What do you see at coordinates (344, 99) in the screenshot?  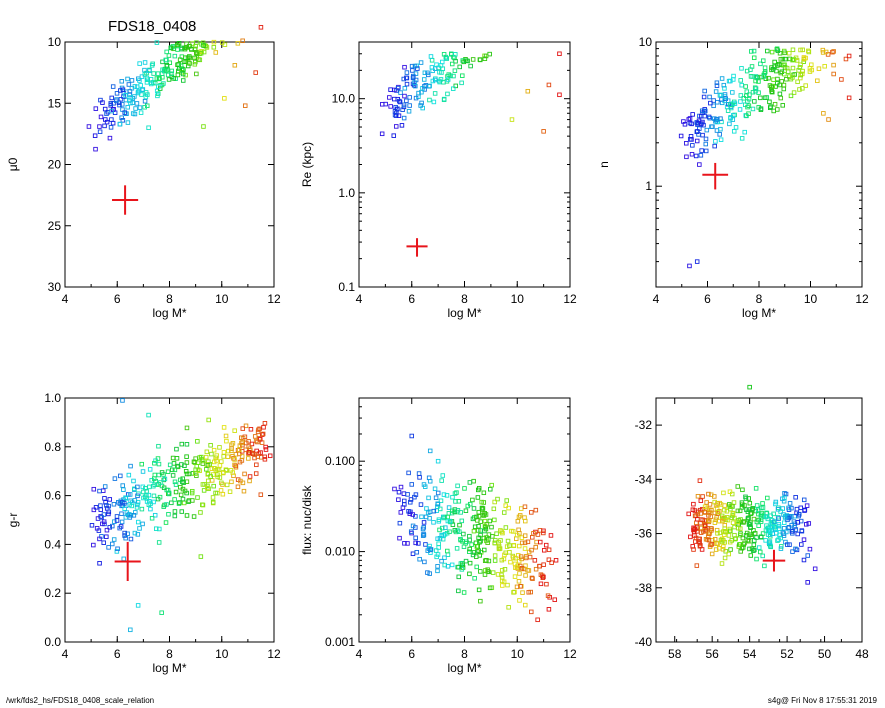 I see `y-tick-label: 10.0` at bounding box center [344, 99].